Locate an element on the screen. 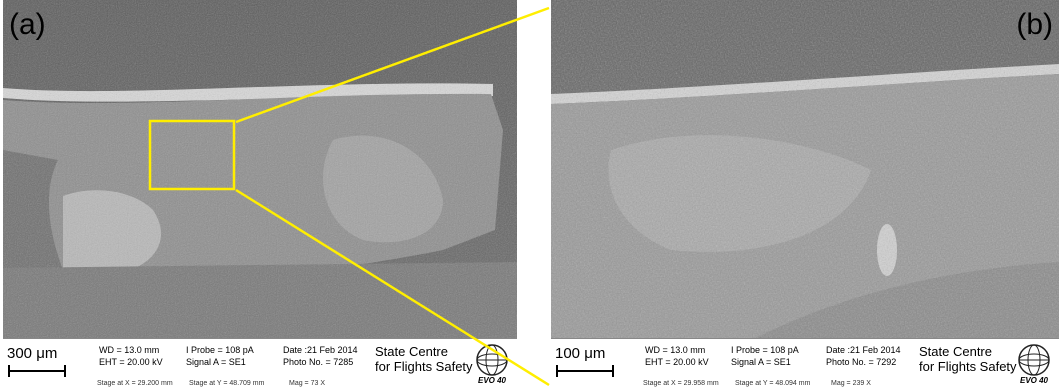 This screenshot has width=1059, height=389. scale-bar-label: 100 μm is located at coordinates (580, 353).